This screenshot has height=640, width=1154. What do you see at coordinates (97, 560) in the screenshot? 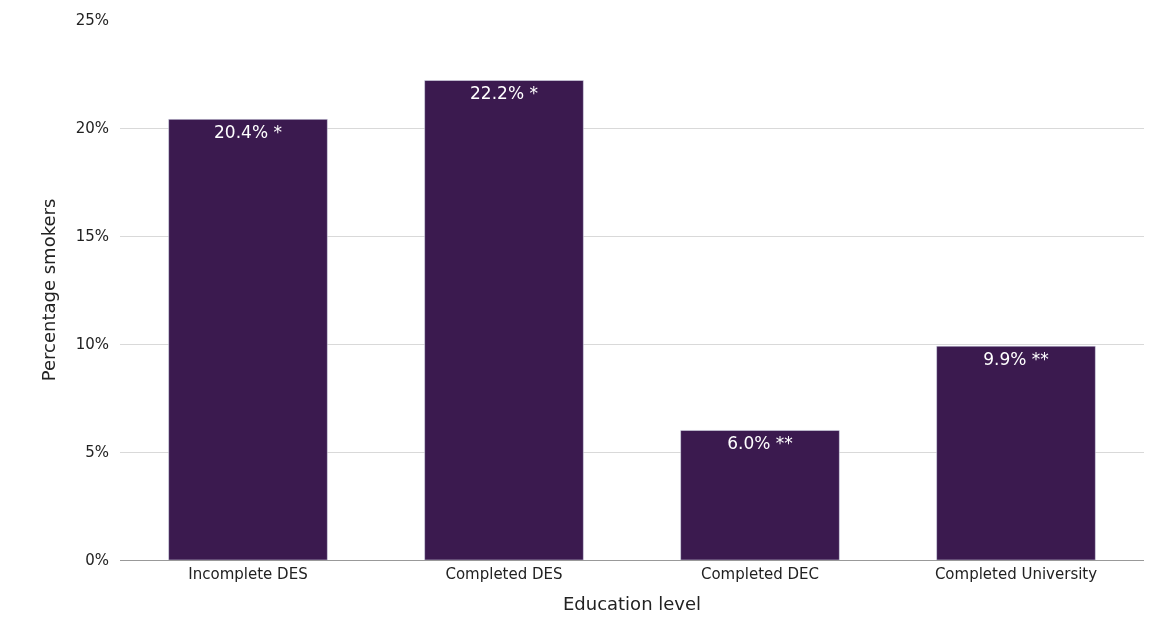
I see `y-tick-label: 0%` at bounding box center [97, 560].